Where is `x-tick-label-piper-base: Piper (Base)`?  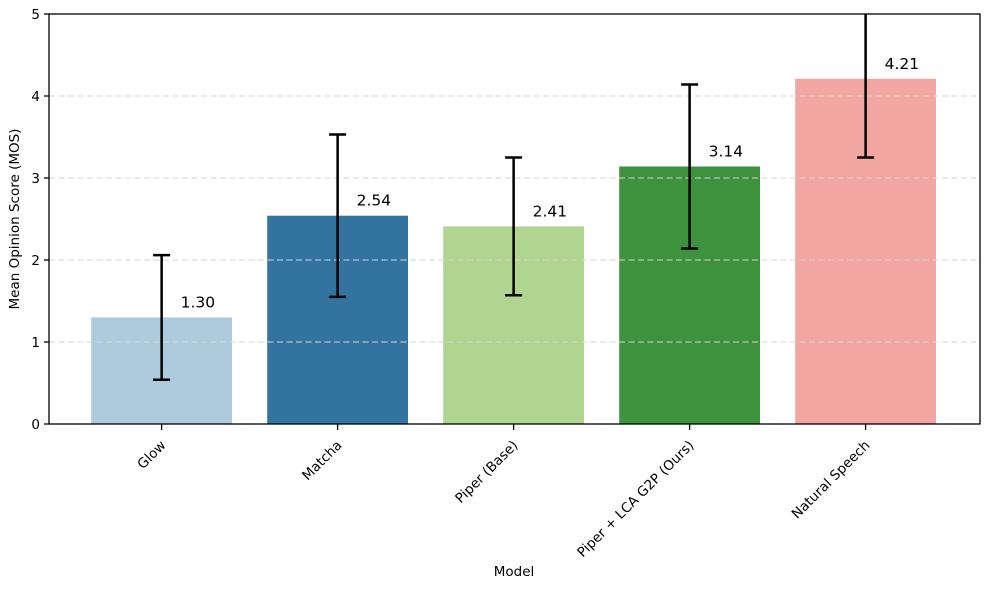
x-tick-label-piper-base: Piper (Base) is located at coordinates (486, 472).